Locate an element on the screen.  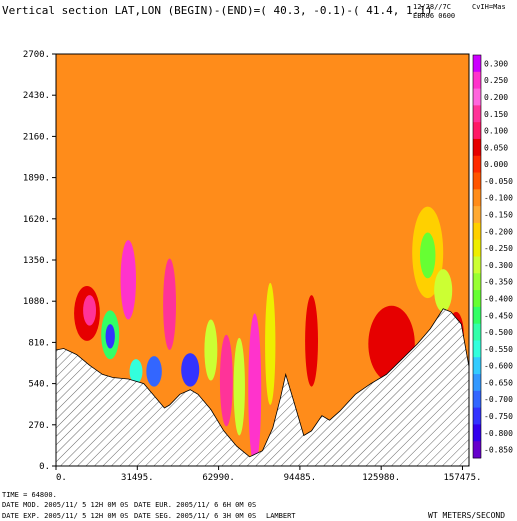
x-tick-label: 125980. is located at coordinates (381, 478).